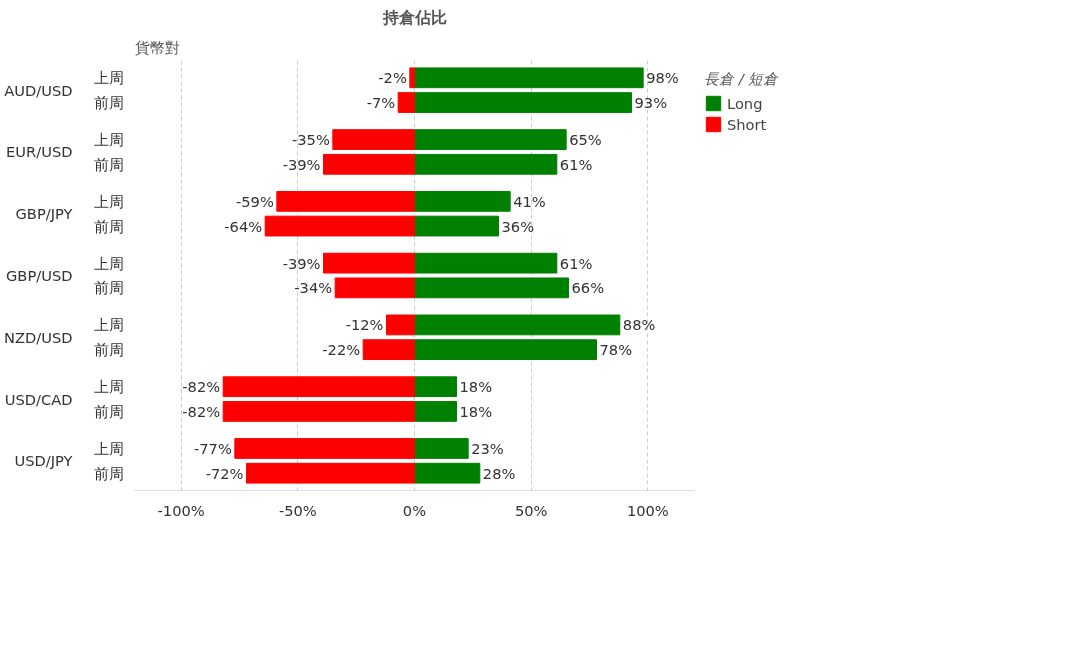 This screenshot has height=651, width=1086. What do you see at coordinates (647, 510) in the screenshot?
I see `x-tick-label: 100%` at bounding box center [647, 510].